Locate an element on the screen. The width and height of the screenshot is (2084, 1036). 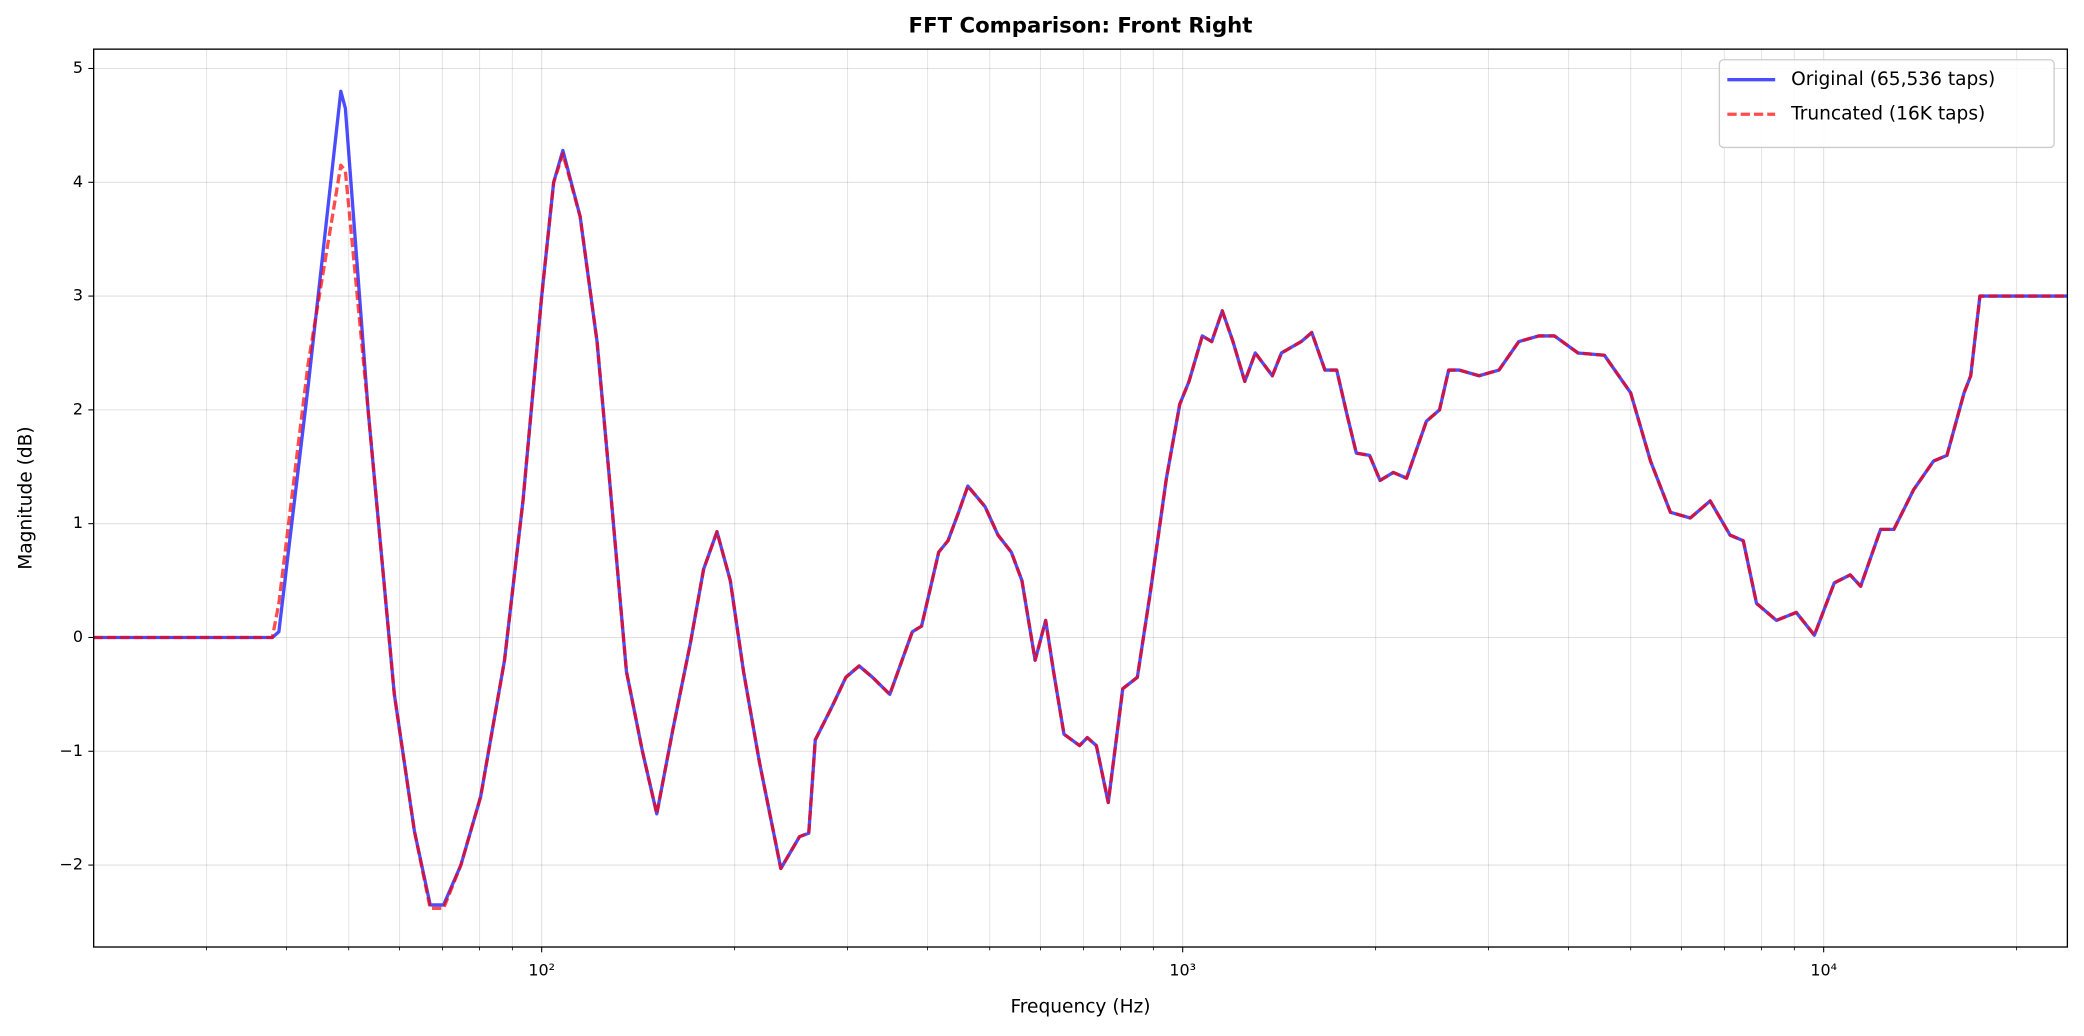
y-tick-label: 5 is located at coordinates (78, 67).